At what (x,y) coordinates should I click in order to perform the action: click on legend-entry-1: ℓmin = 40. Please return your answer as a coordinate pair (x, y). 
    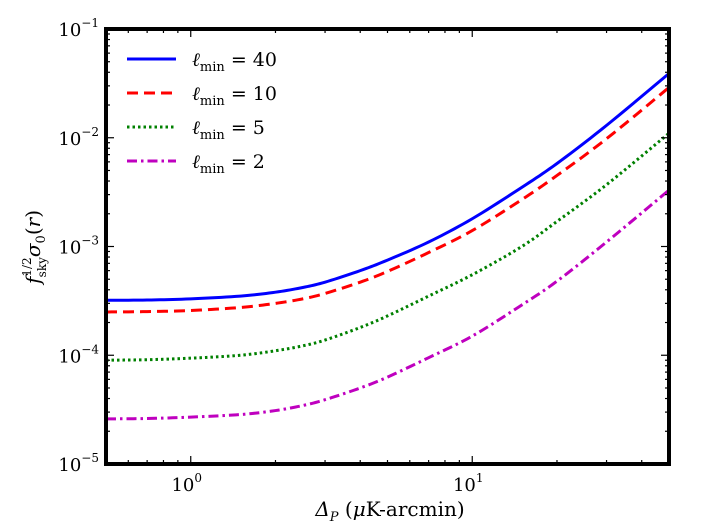
    Looking at the image, I should click on (234, 62).